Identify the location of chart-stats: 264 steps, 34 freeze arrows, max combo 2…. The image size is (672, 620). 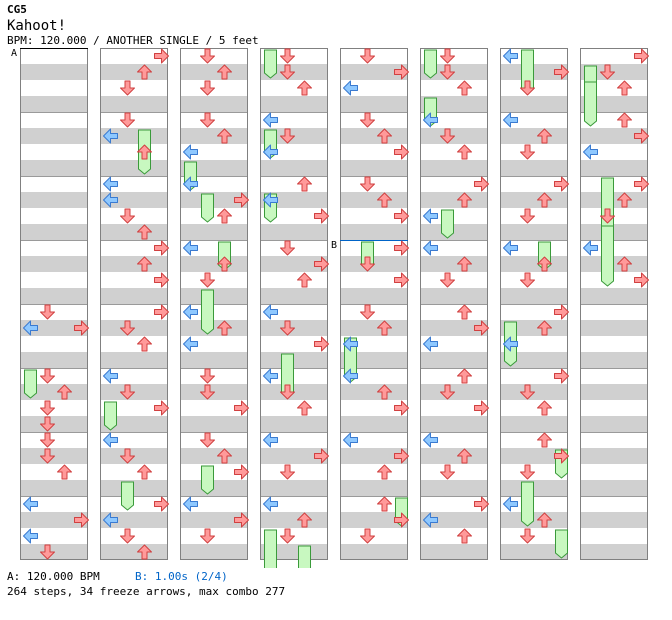
(146, 591).